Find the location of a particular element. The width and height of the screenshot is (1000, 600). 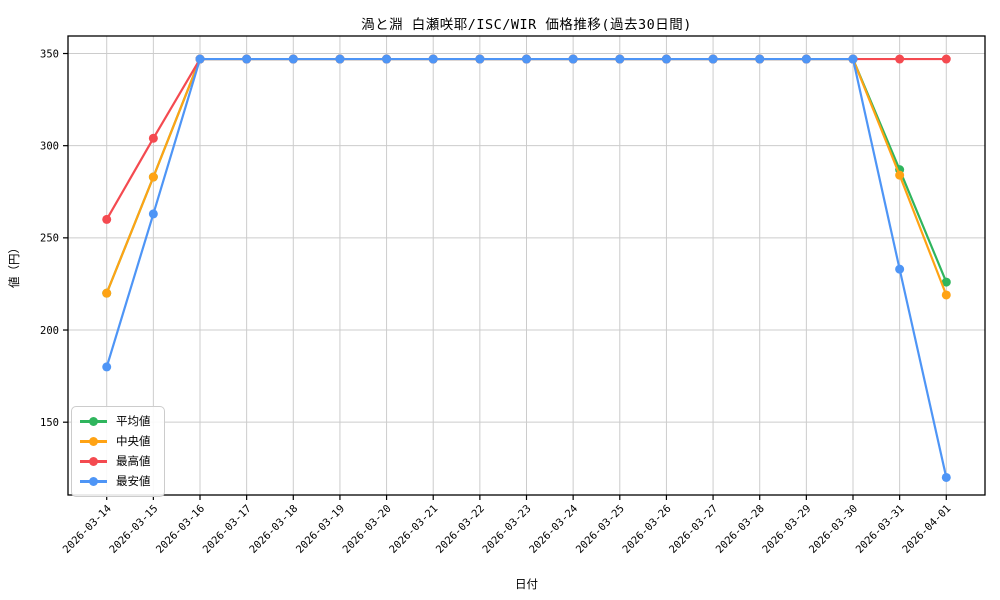

legend-marker-median-icon is located at coordinates (93, 441).